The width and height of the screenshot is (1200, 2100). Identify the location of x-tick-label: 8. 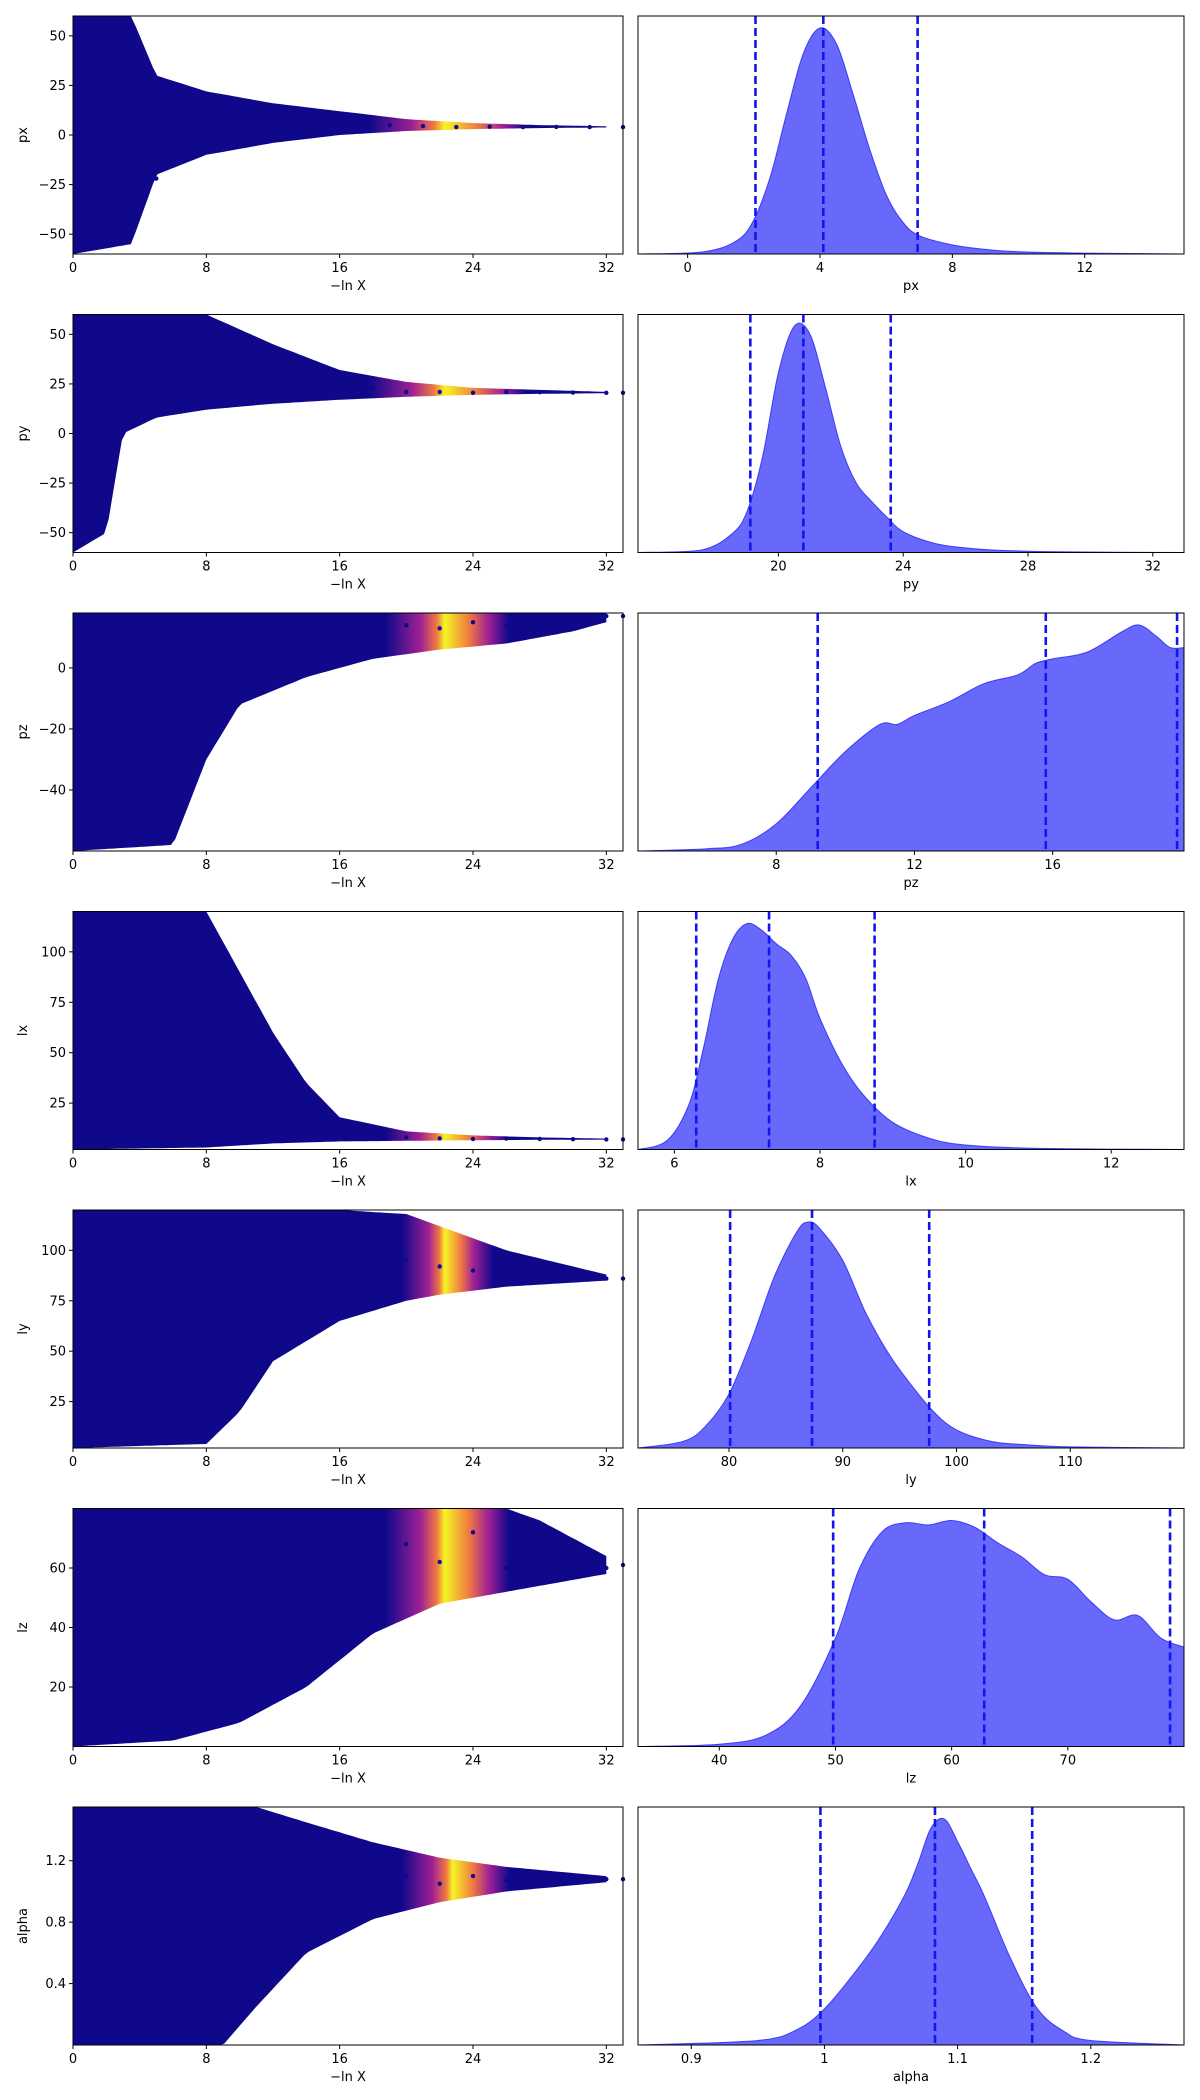
(206, 1761).